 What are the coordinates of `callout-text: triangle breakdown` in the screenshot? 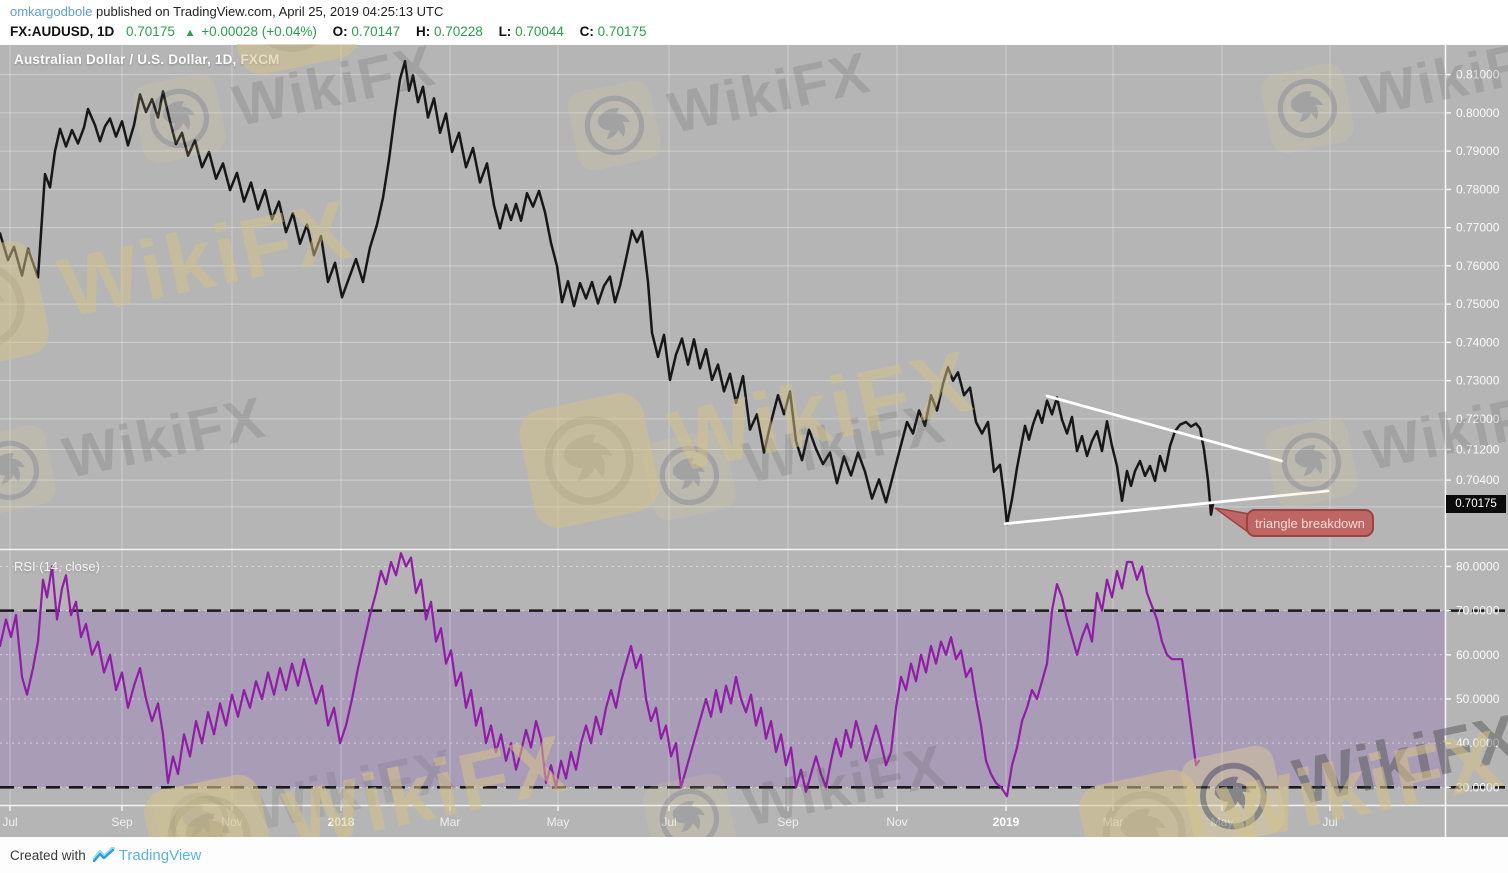 It's located at (1310, 523).